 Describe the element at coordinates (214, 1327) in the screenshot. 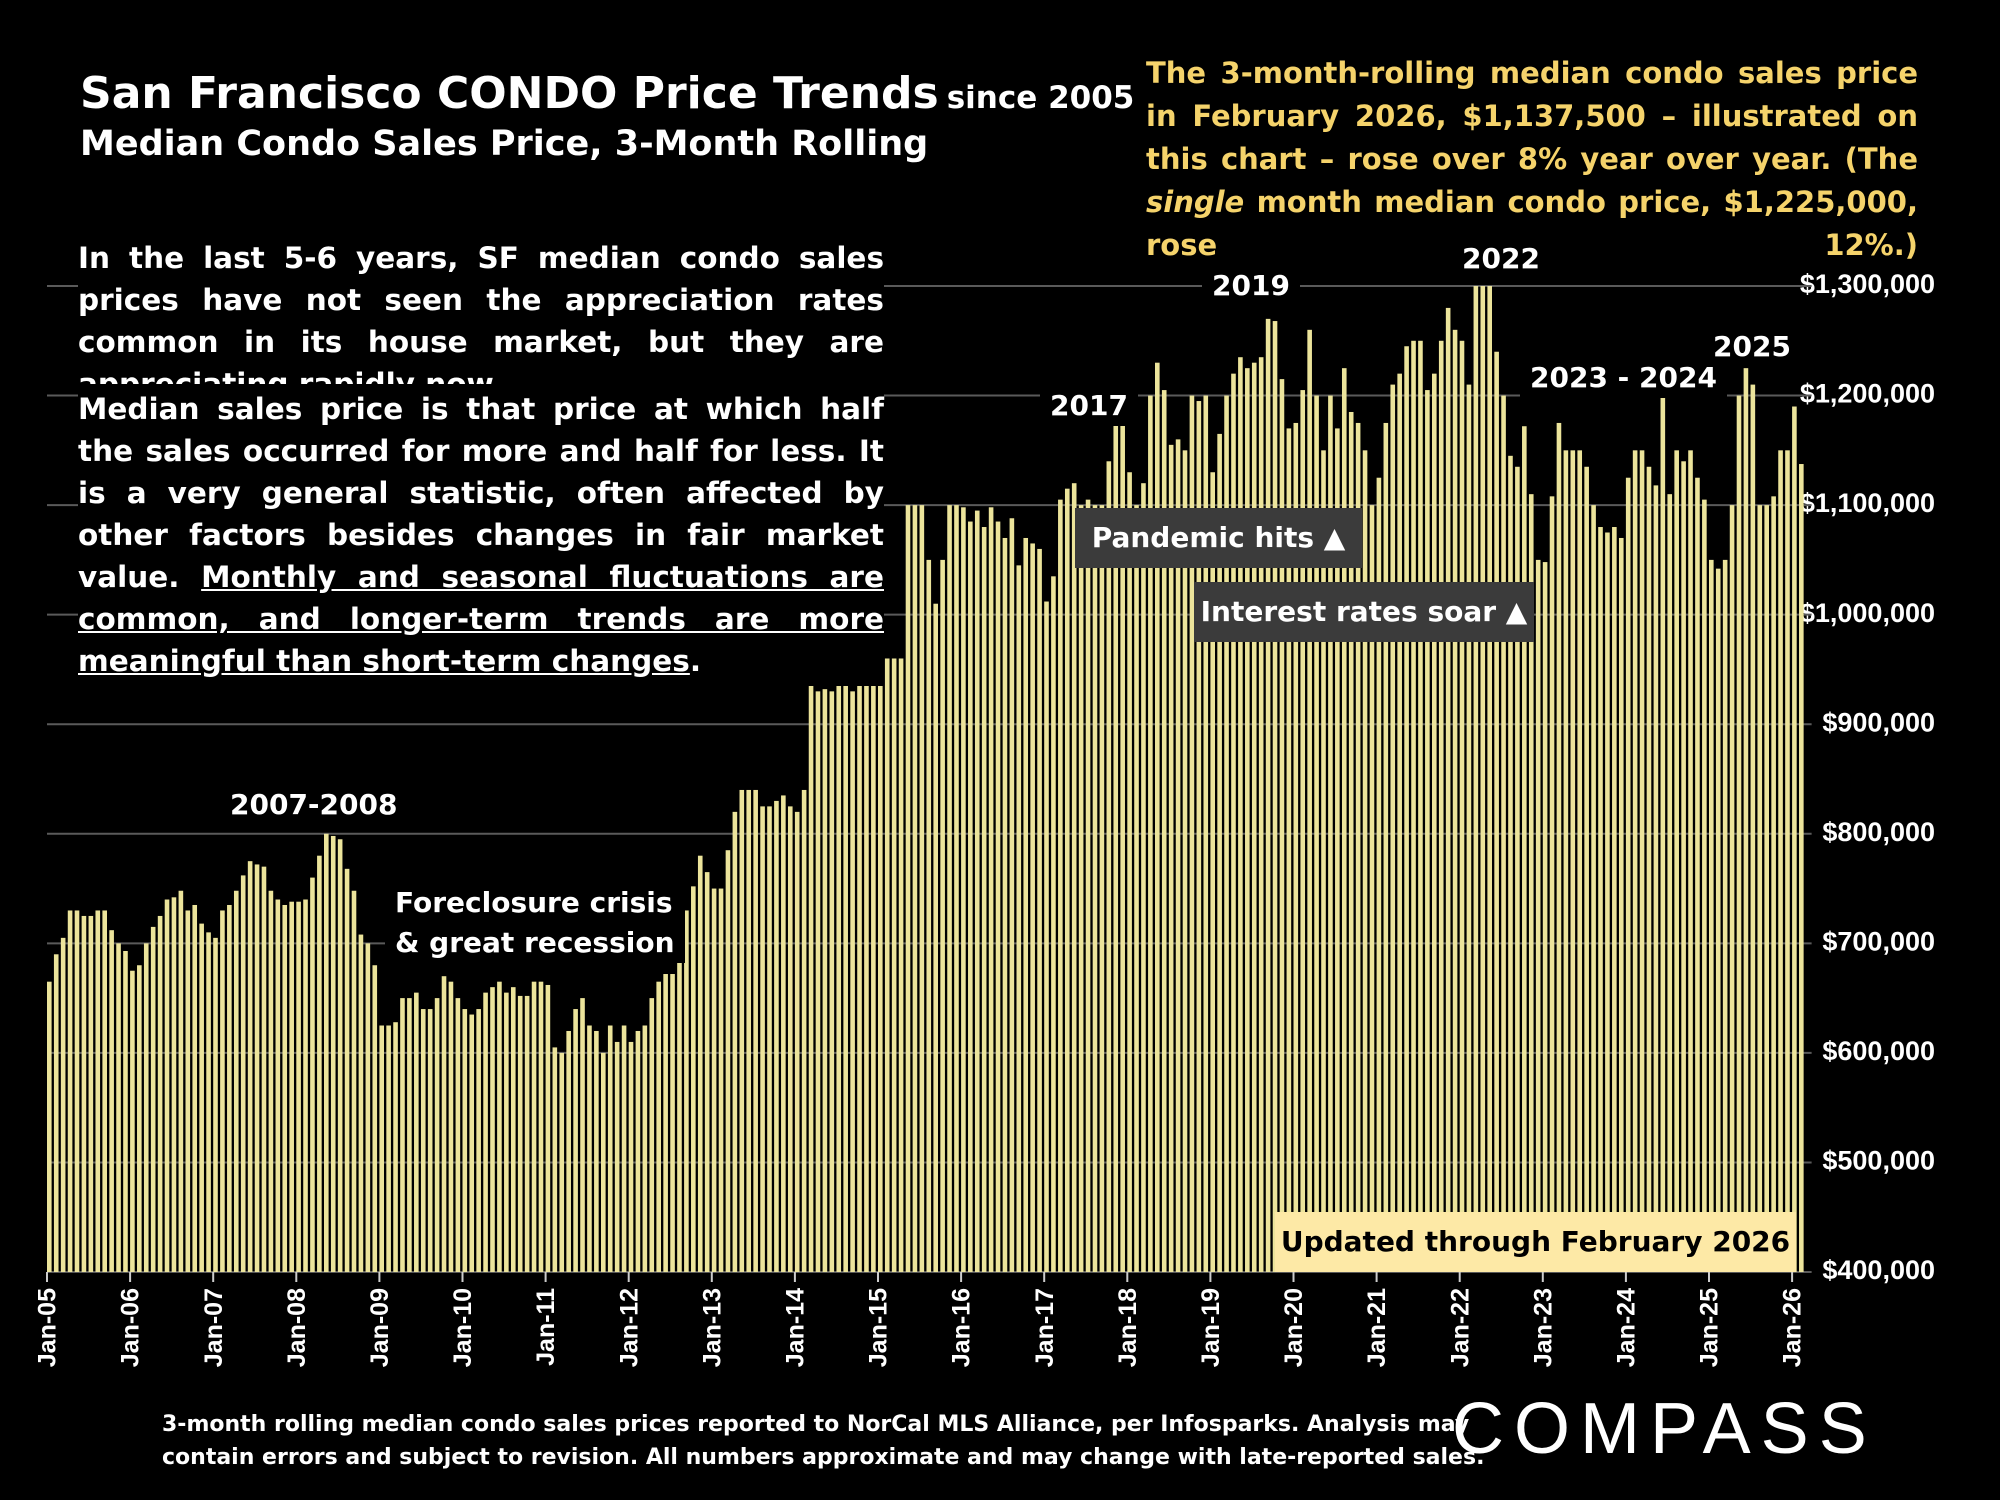

I see `x-tick-label: Jan-07` at that location.